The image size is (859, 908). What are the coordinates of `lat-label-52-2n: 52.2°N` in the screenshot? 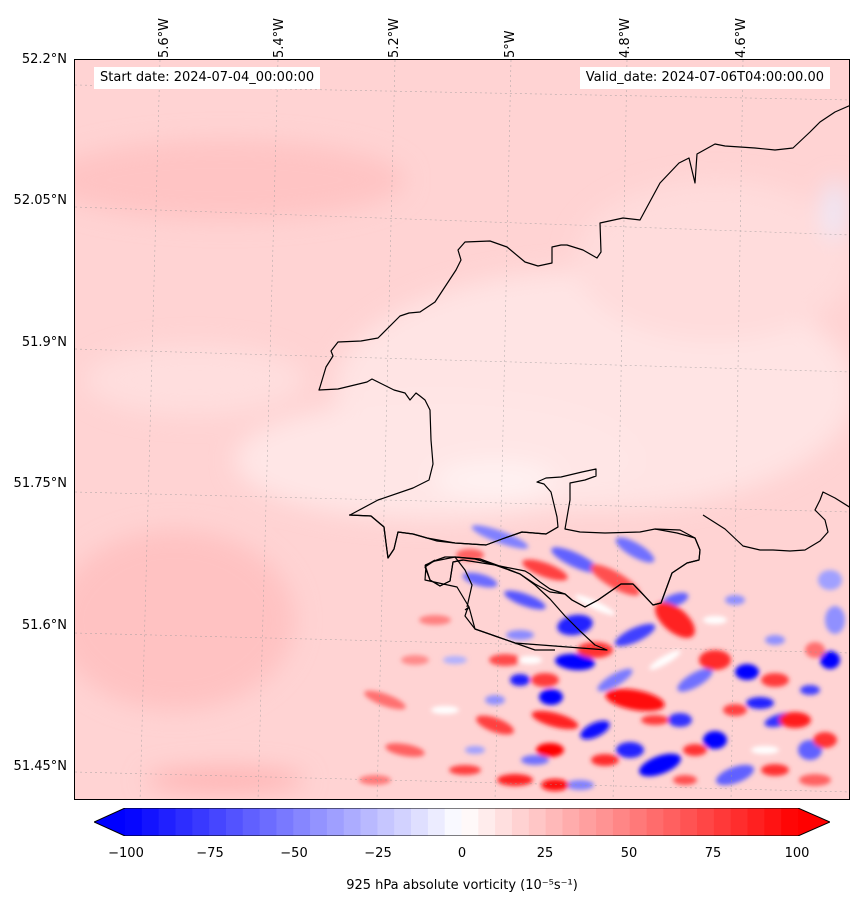 It's located at (44, 59).